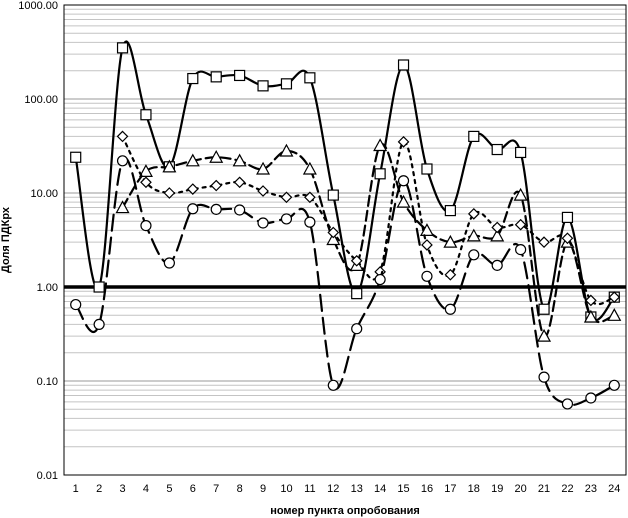  What do you see at coordinates (521, 489) in the screenshot?
I see `x-tick-label: 20` at bounding box center [521, 489].